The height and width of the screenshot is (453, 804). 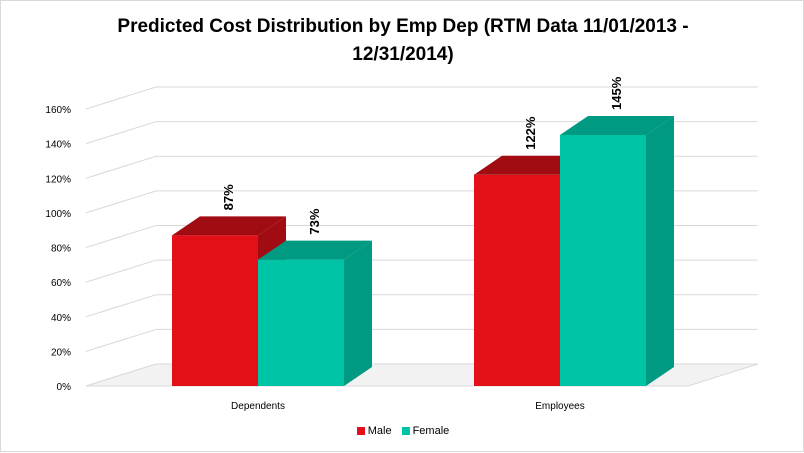 I want to click on y-tick-label: 60%, so click(x=61, y=283).